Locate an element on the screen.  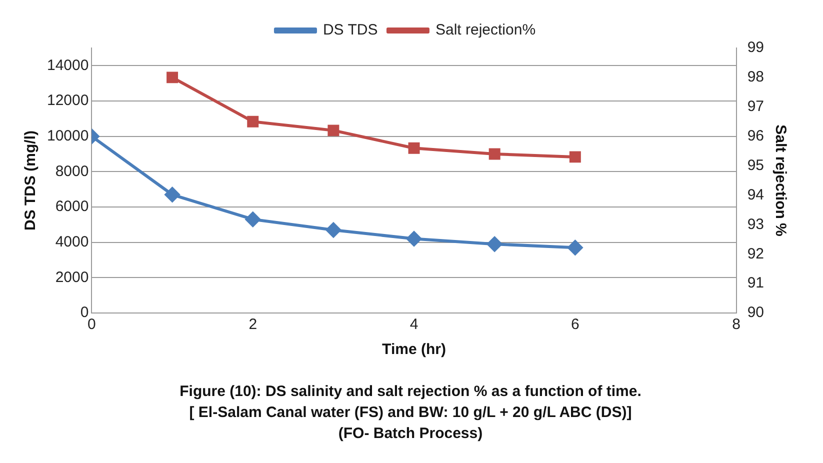
y2-tick-label: 95 is located at coordinates (755, 165).